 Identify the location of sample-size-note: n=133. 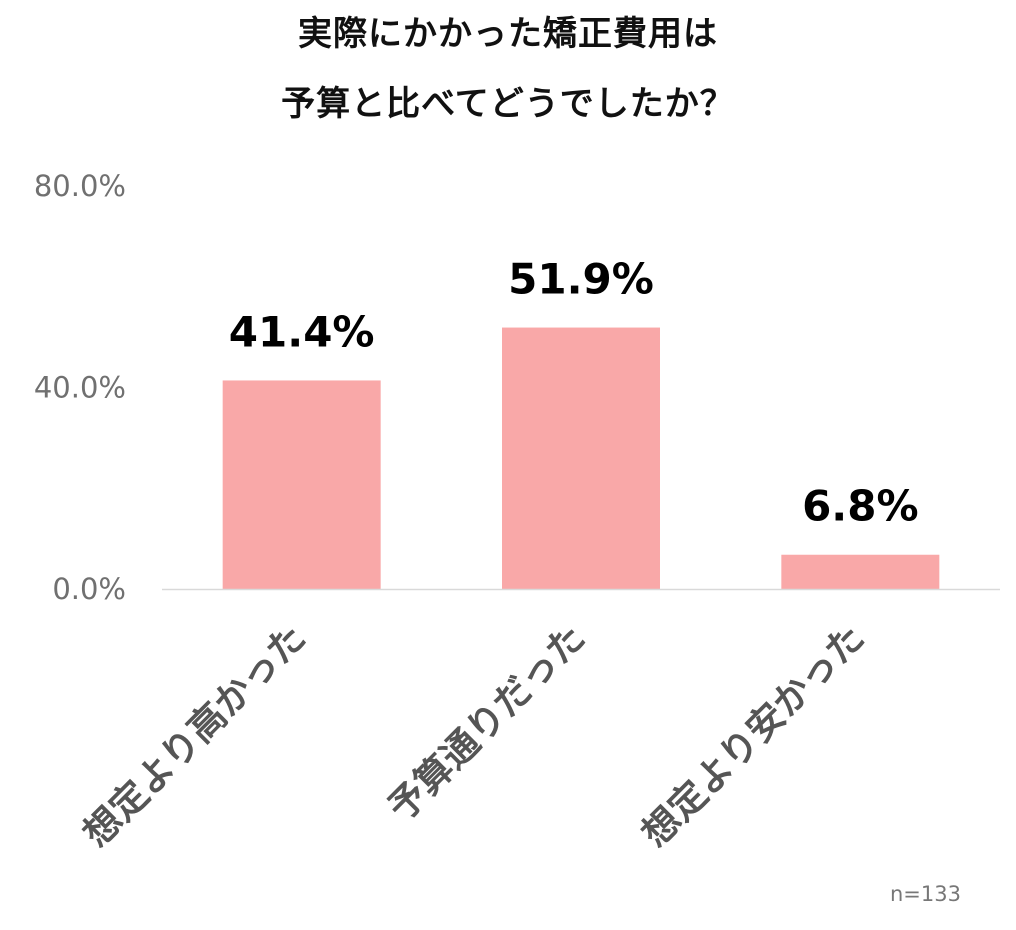
(925, 894).